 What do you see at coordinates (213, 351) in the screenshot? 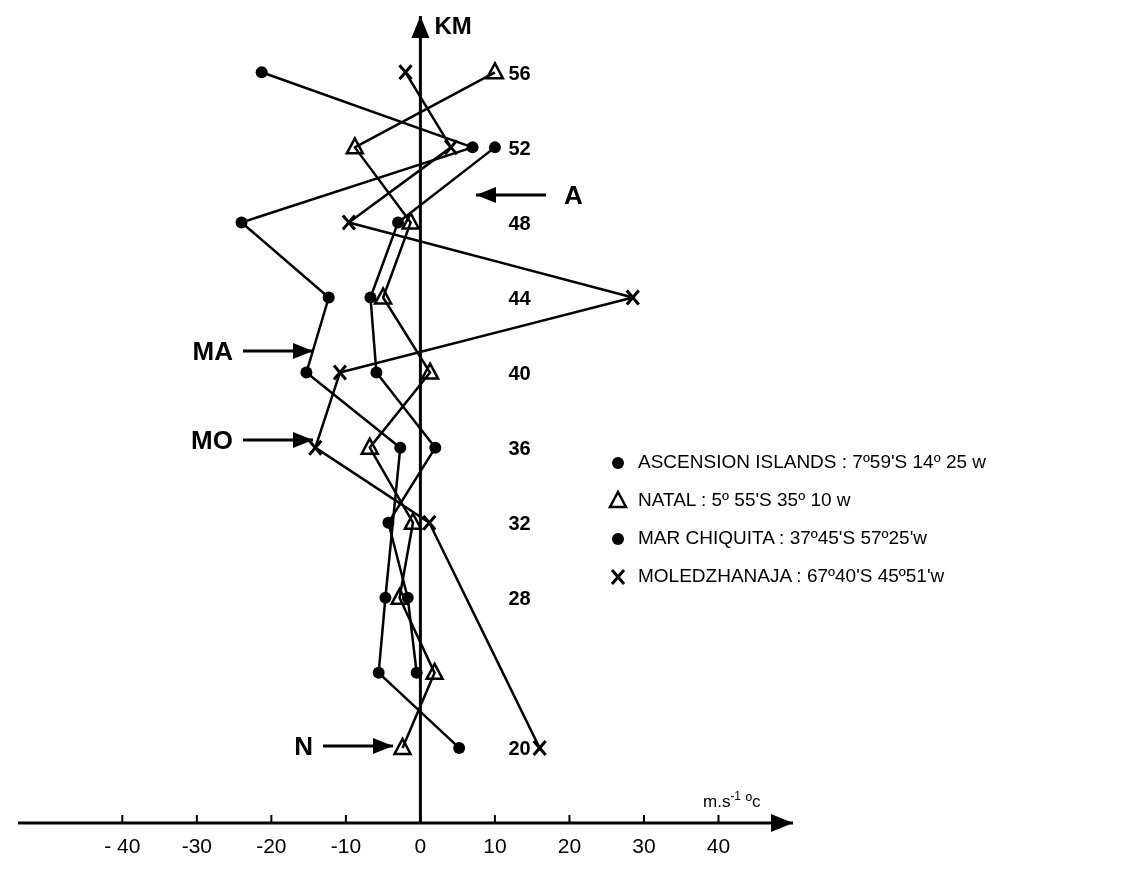
I see `annotation: MA` at bounding box center [213, 351].